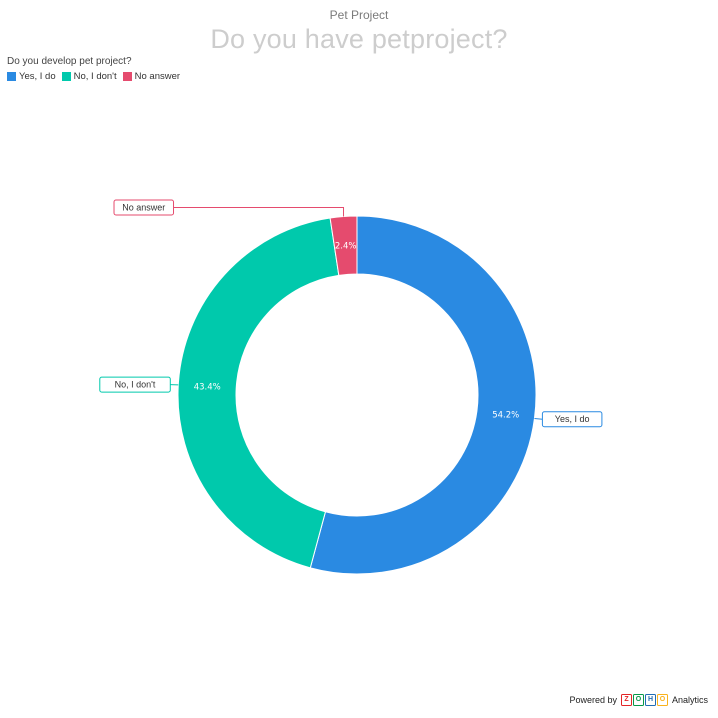 This screenshot has width=718, height=718. I want to click on callout-label-no-answer: No answer, so click(143, 208).